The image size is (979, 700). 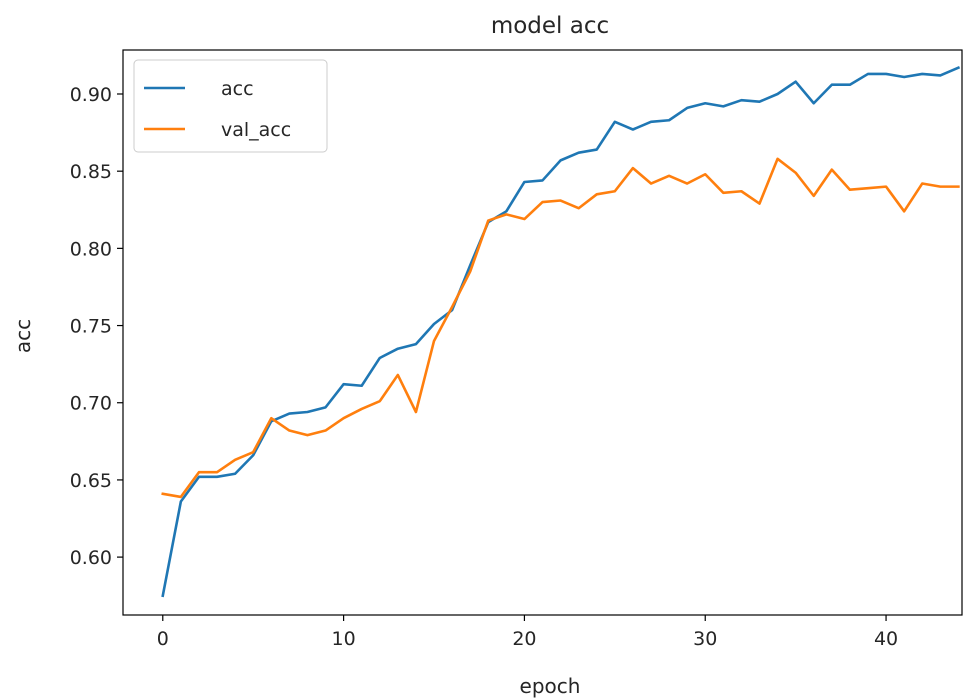 What do you see at coordinates (256, 130) in the screenshot?
I see `legend-label-val-acc: val_acc` at bounding box center [256, 130].